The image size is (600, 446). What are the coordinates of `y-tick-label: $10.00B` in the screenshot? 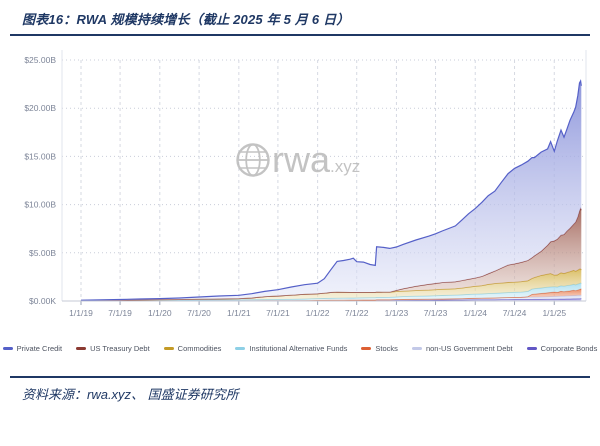 It's located at (40, 205).